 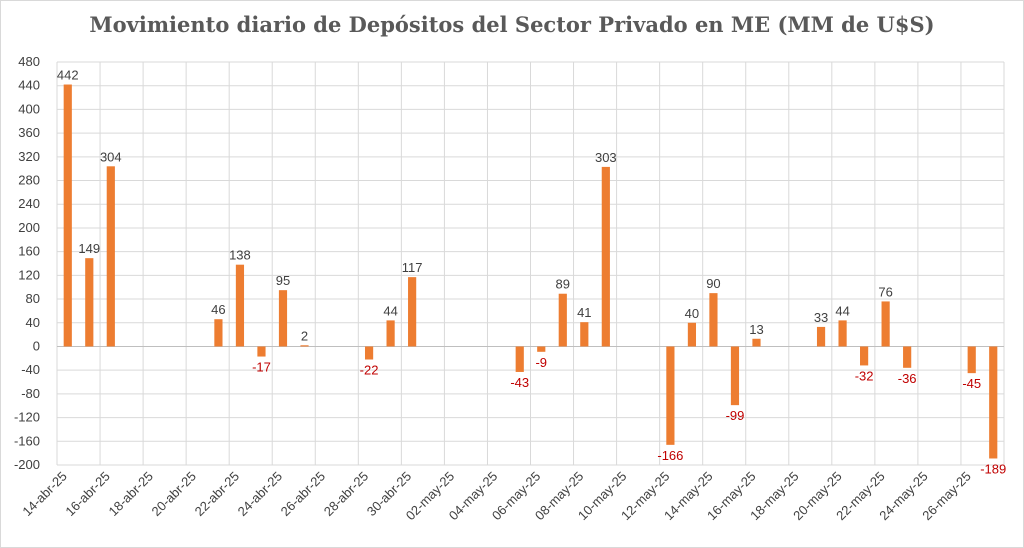 I want to click on data-label-05-may-25: -43, so click(x=519, y=382).